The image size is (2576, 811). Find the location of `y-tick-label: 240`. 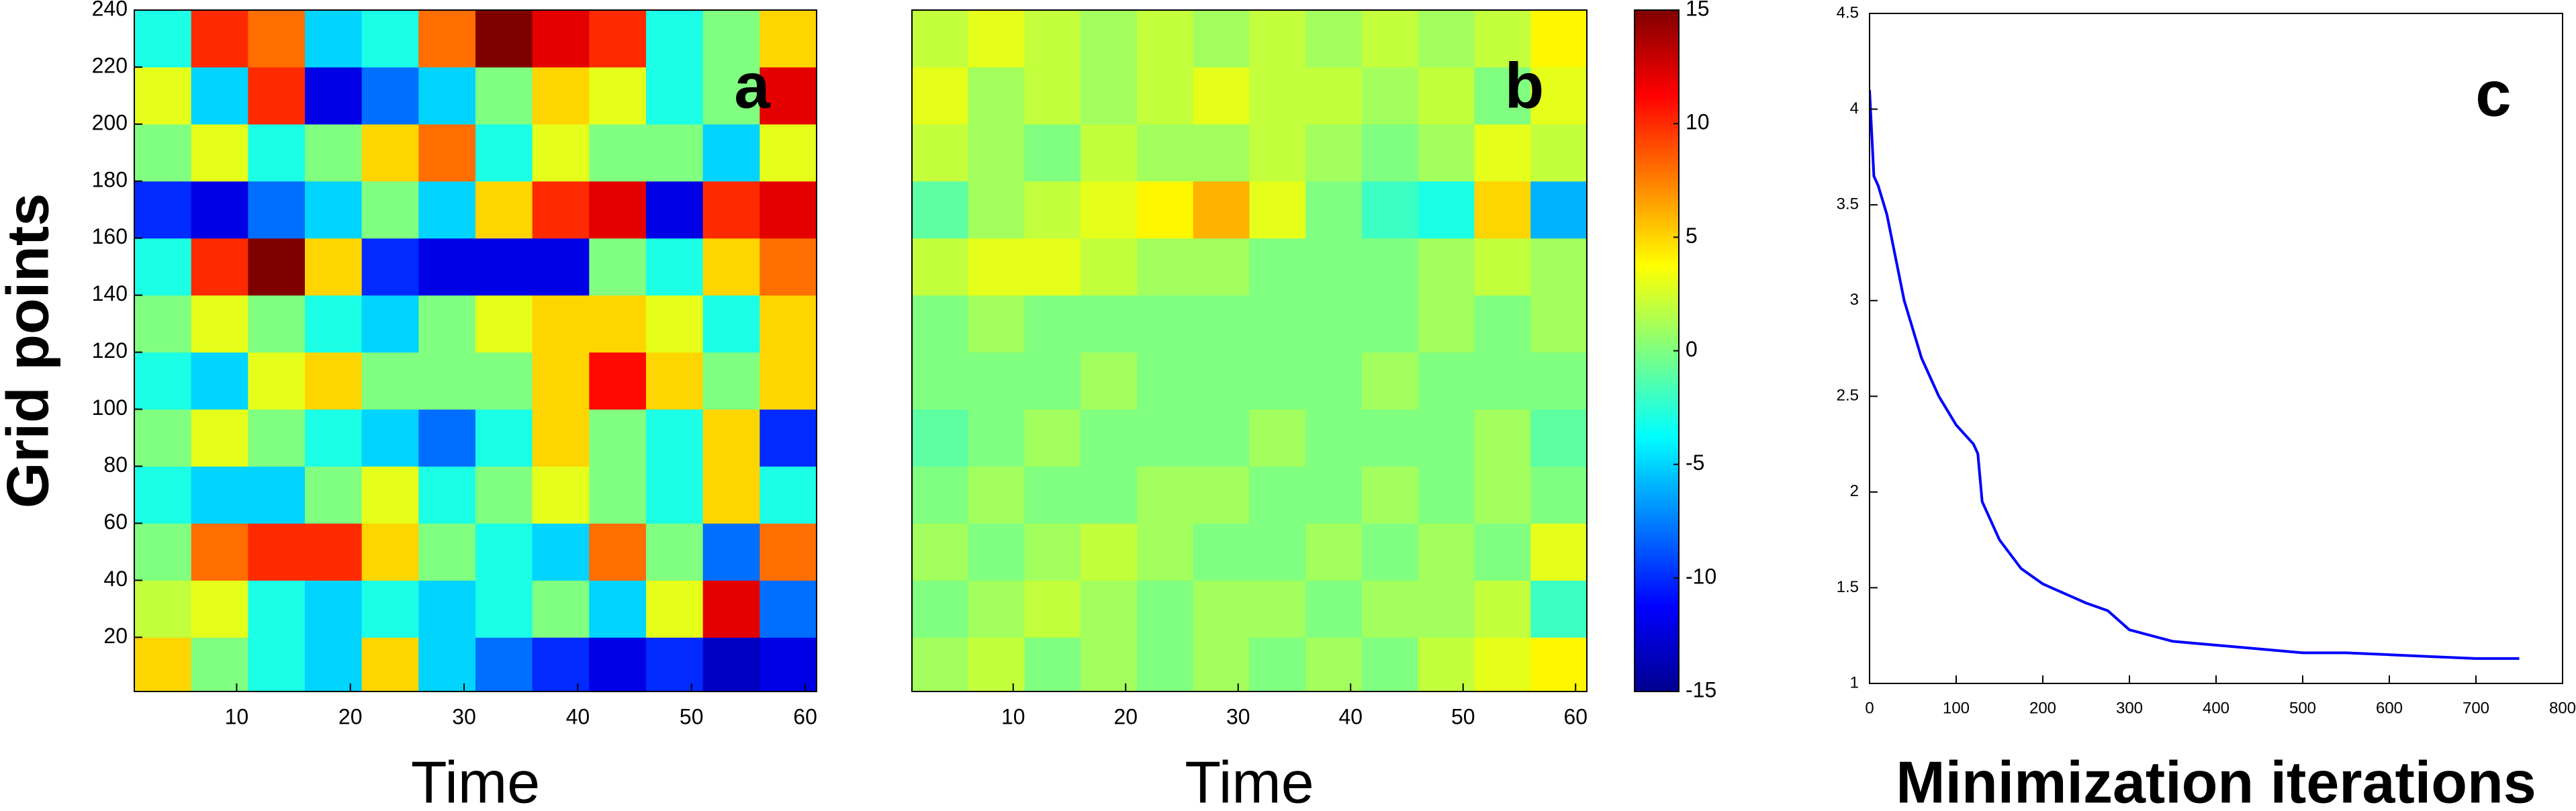

y-tick-label: 240 is located at coordinates (110, 10).